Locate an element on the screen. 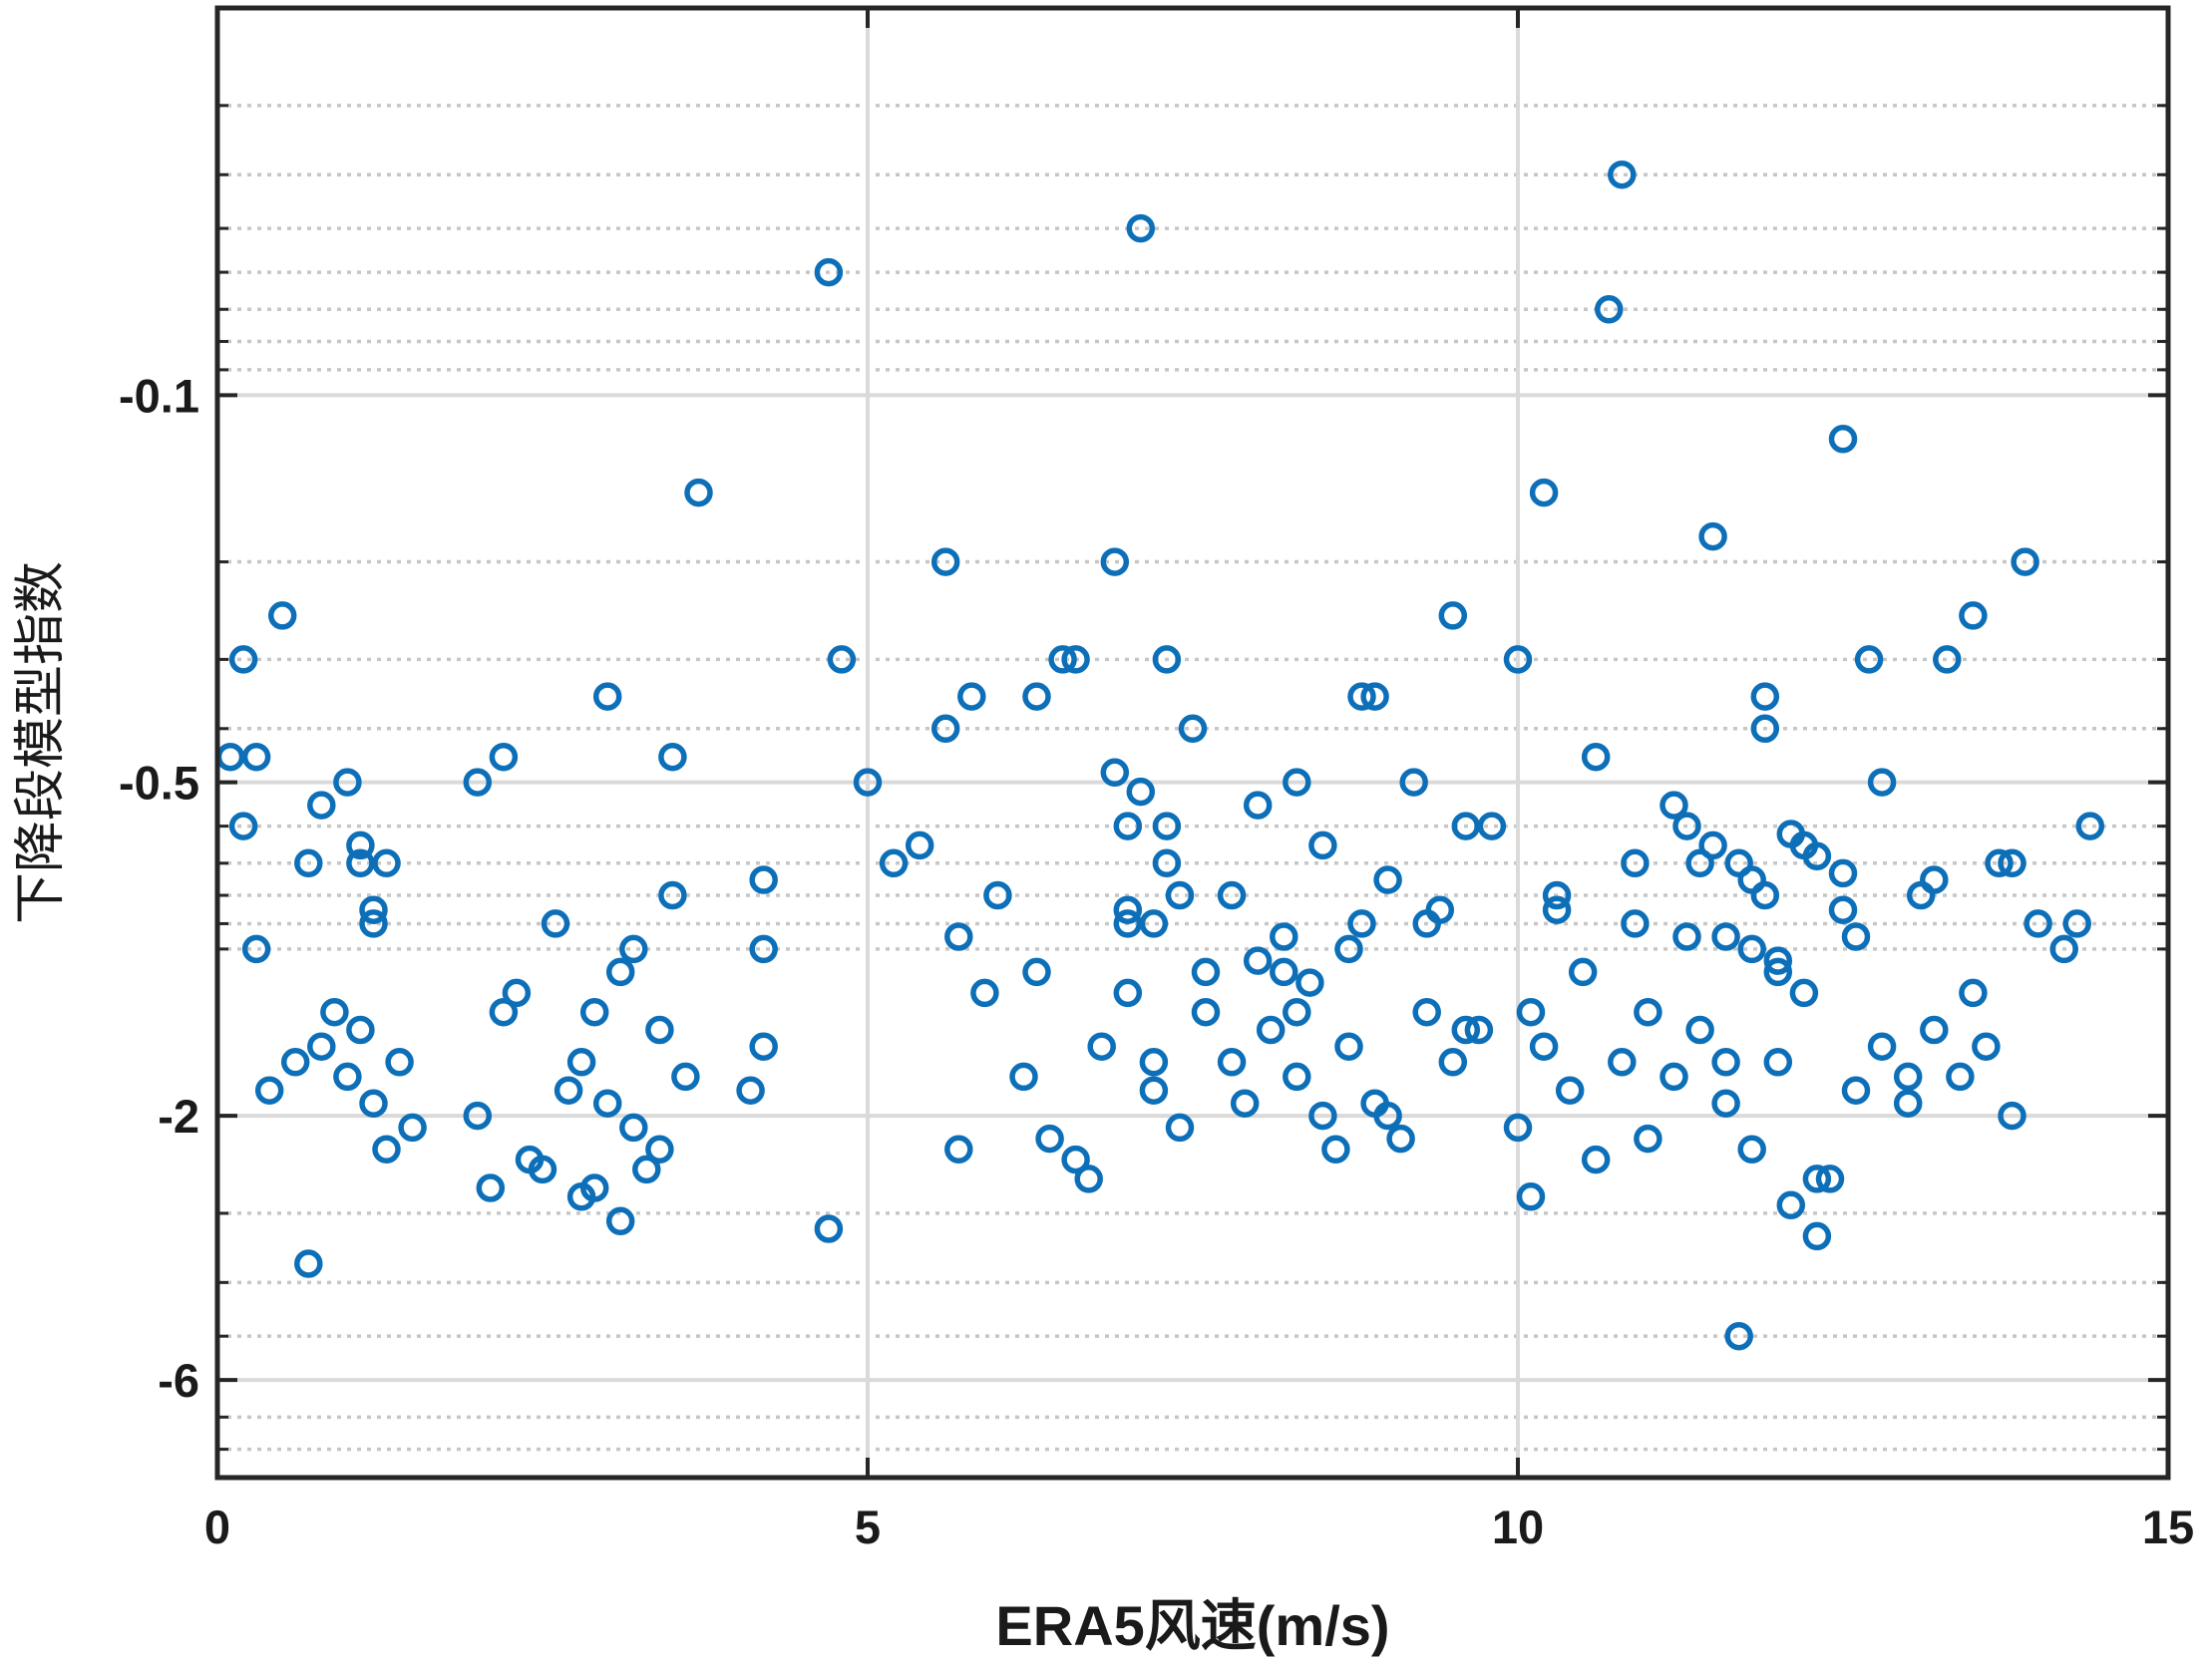  x-tick-label: 15 is located at coordinates (2168, 1526).